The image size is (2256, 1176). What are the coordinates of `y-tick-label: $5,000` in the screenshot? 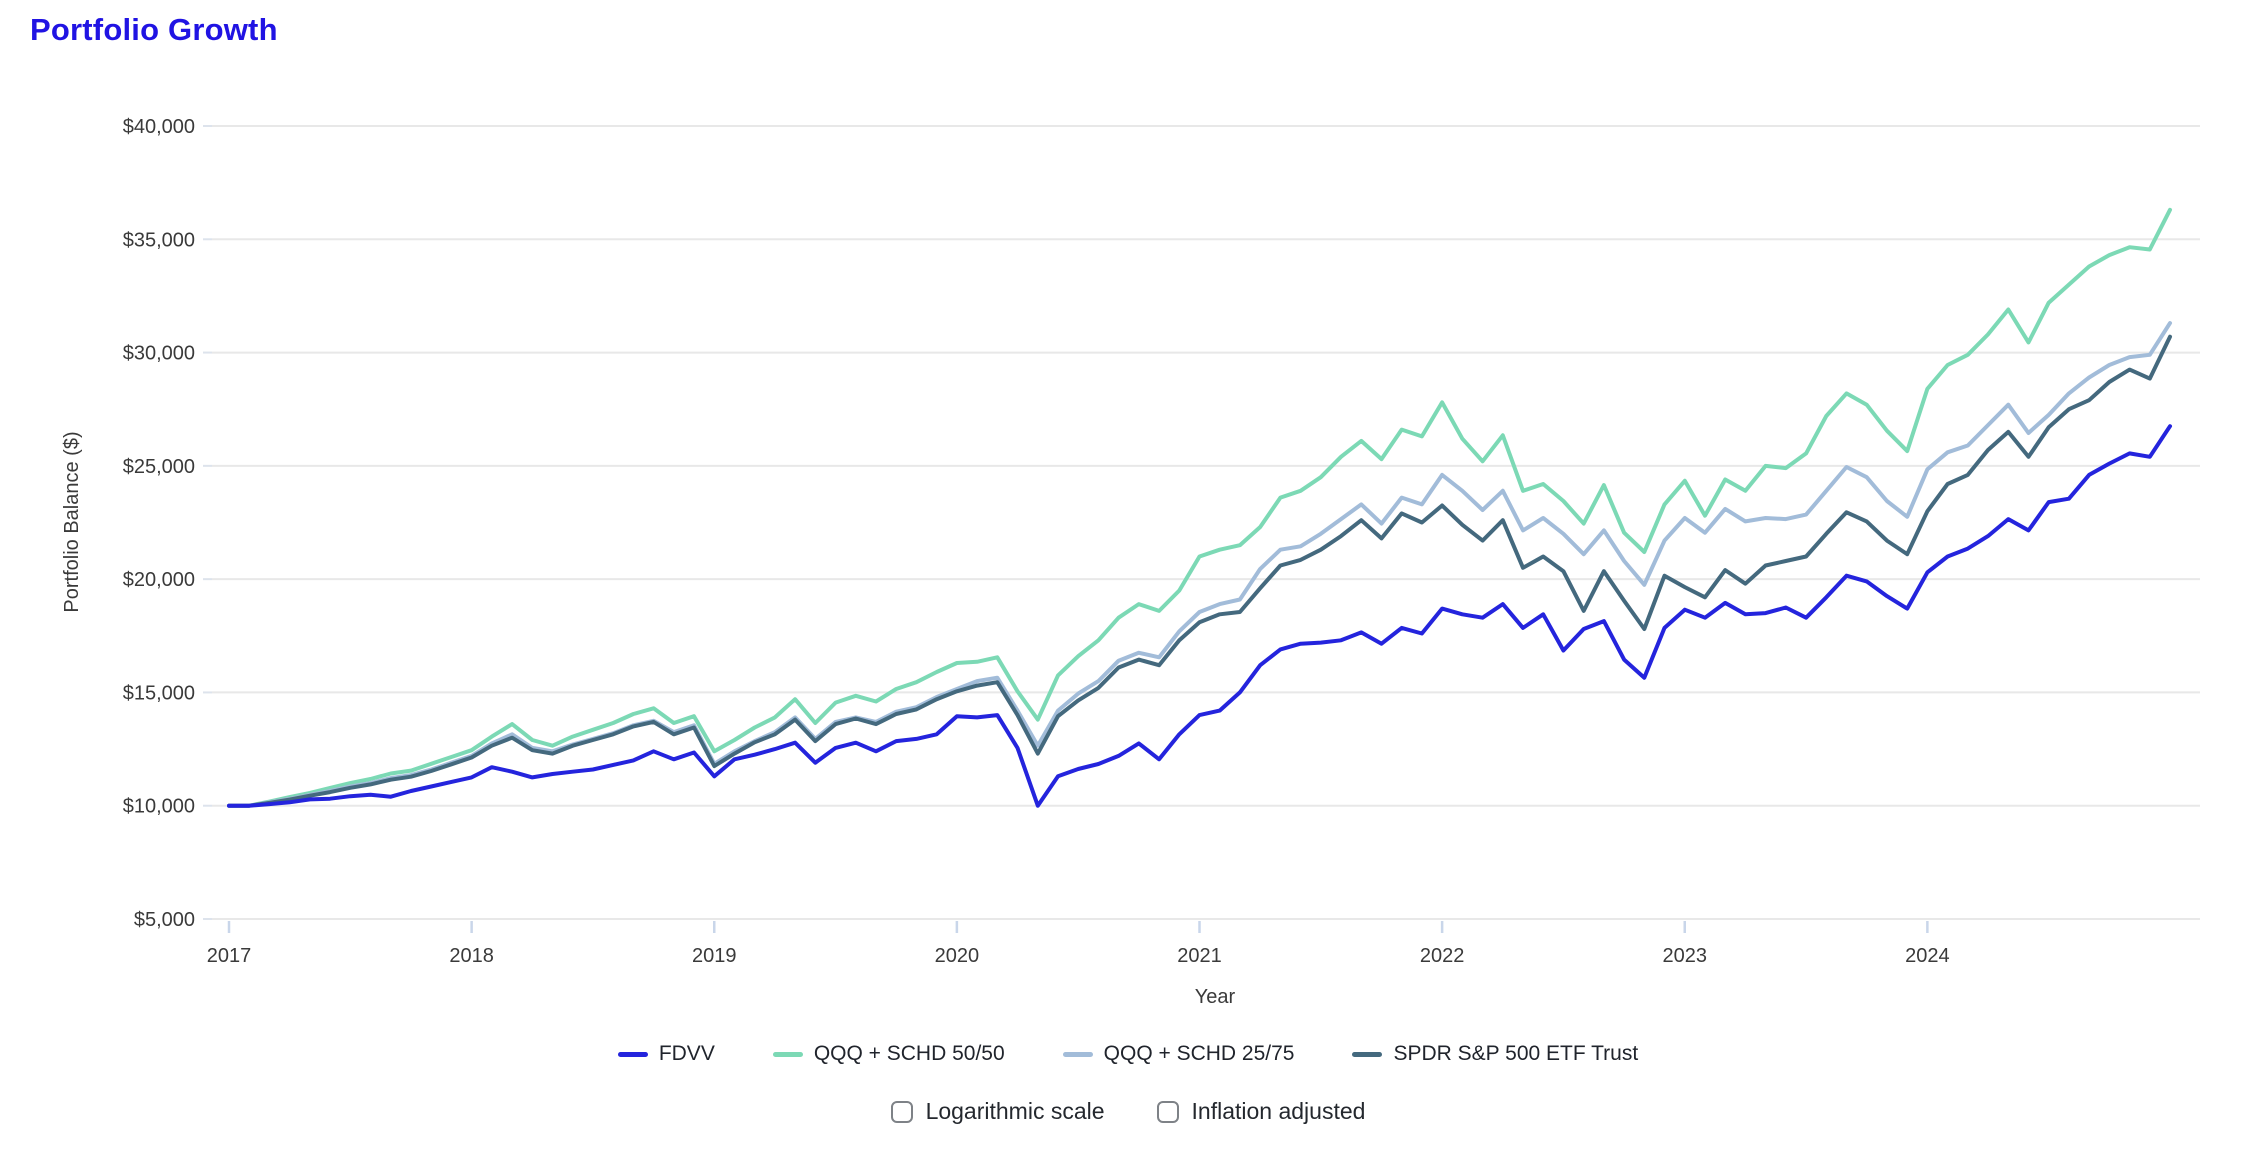 It's located at (164, 920).